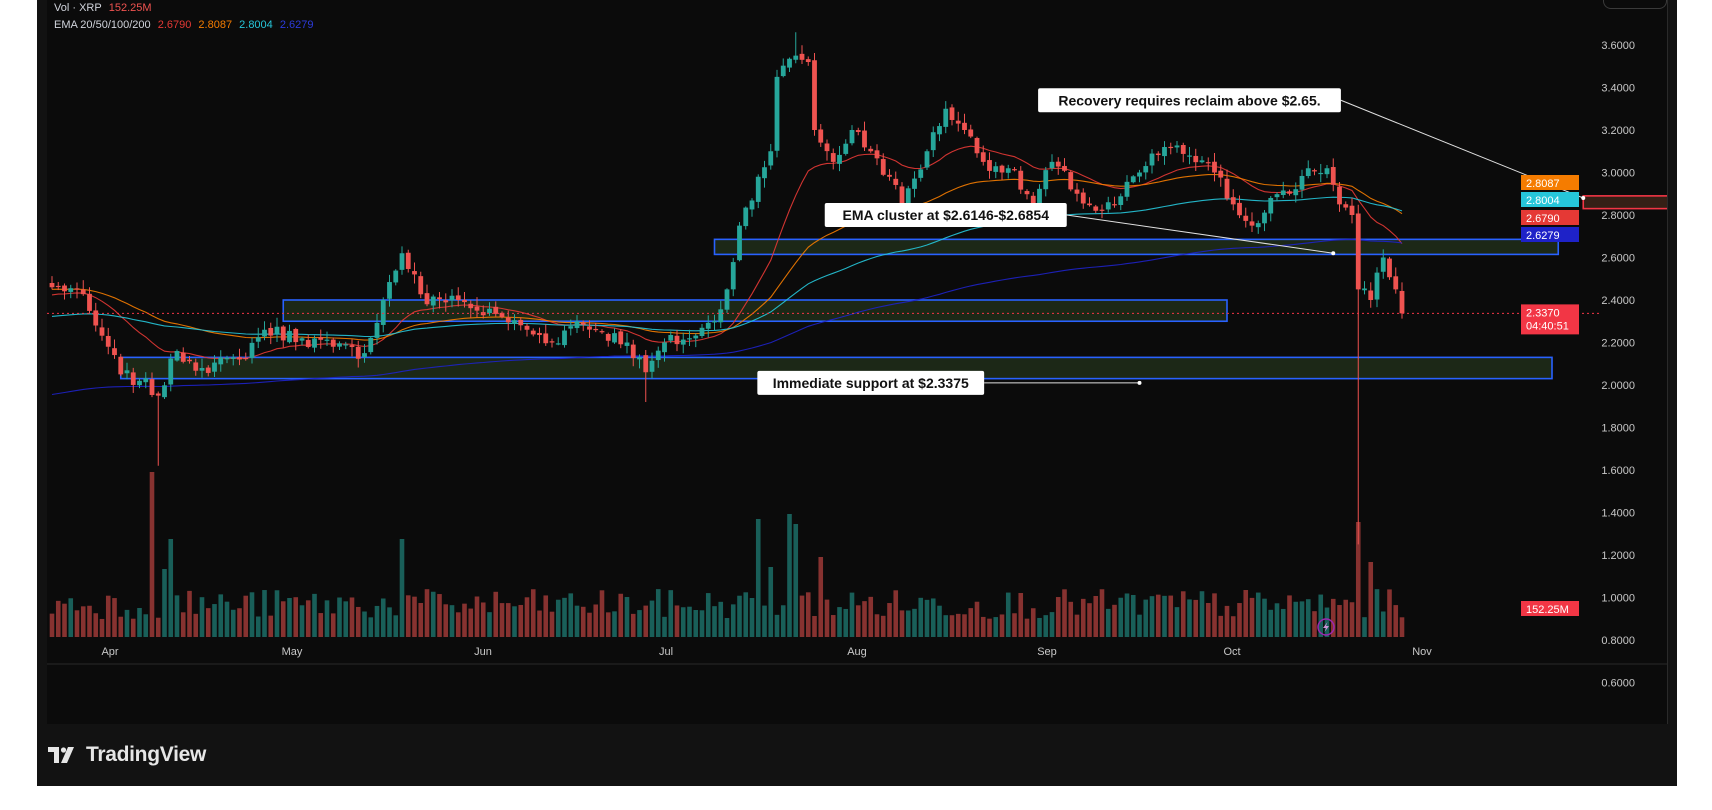  What do you see at coordinates (296, 25) in the screenshot?
I see `ema200-value: 2.6279` at bounding box center [296, 25].